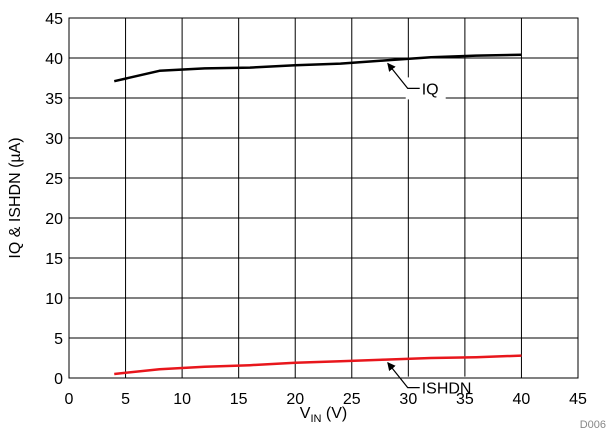  I want to click on y-tick-label: 10, so click(54, 299).